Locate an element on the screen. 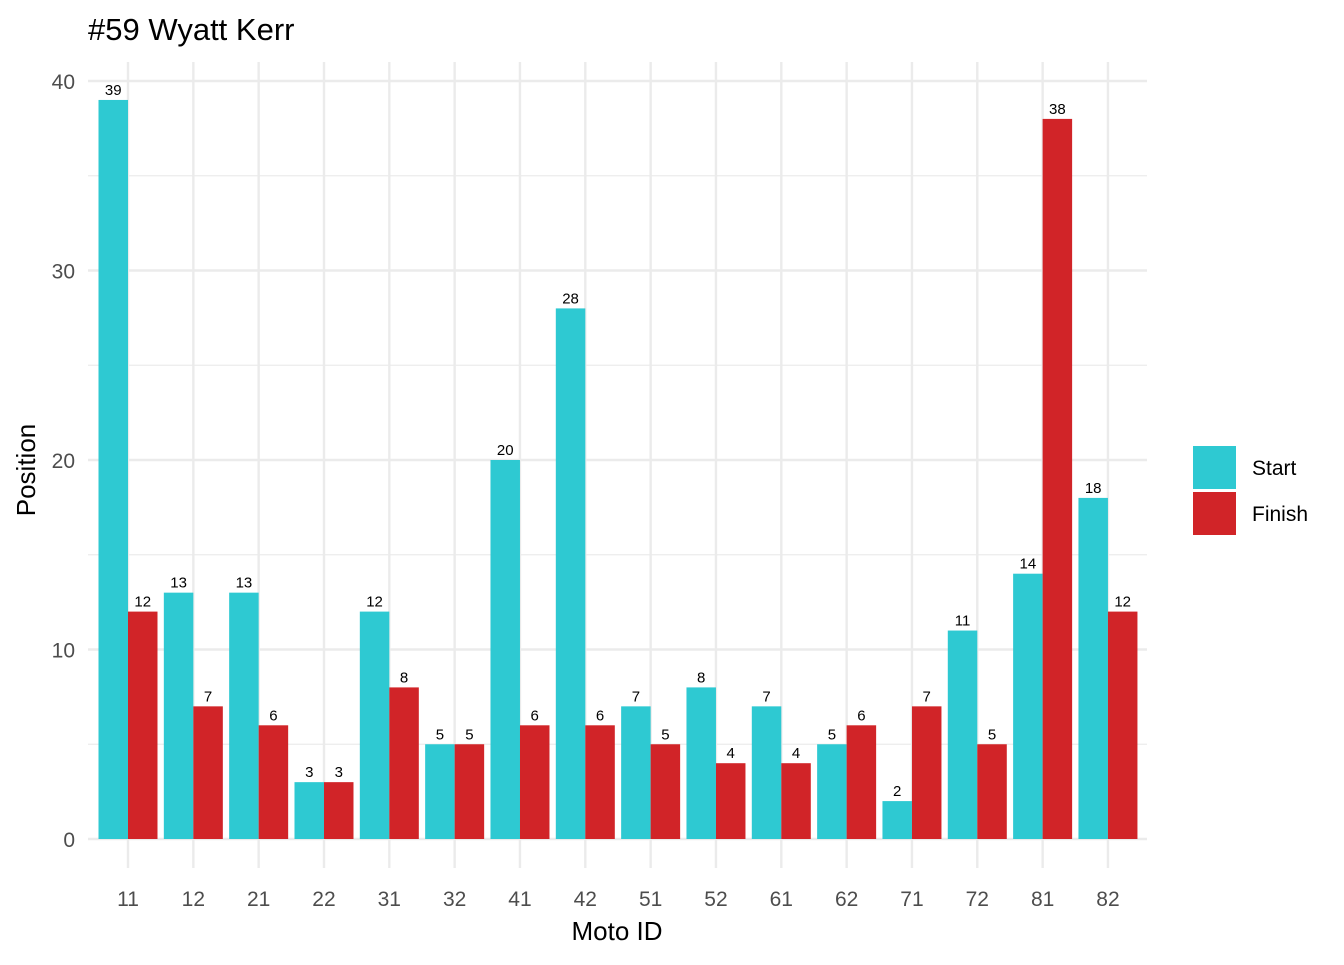 The width and height of the screenshot is (1344, 965). data-label-start-82: 18 is located at coordinates (1093, 488).